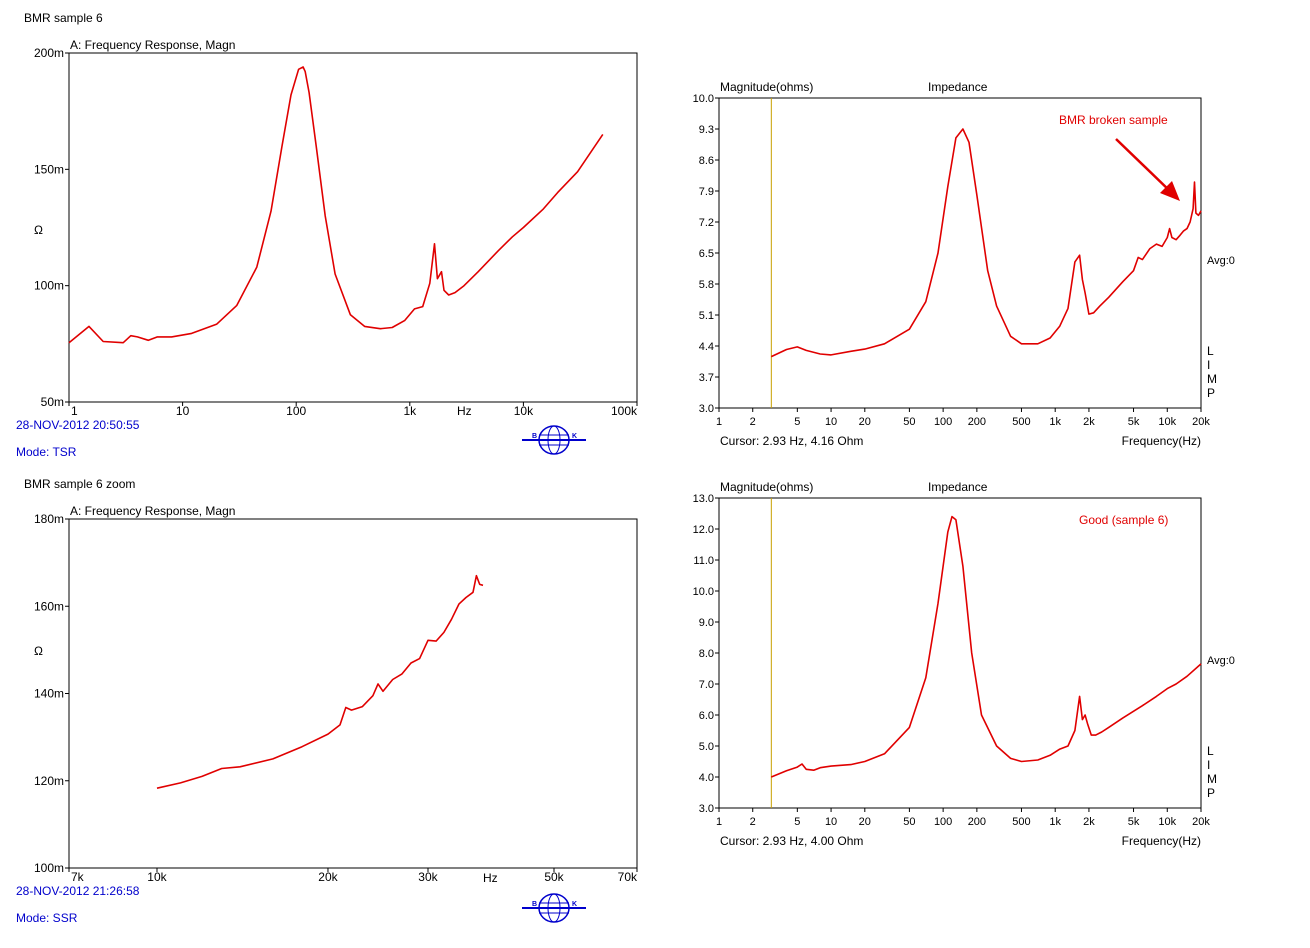  Describe the element at coordinates (1210, 751) in the screenshot. I see `right-bottom-limp-l: L` at that location.